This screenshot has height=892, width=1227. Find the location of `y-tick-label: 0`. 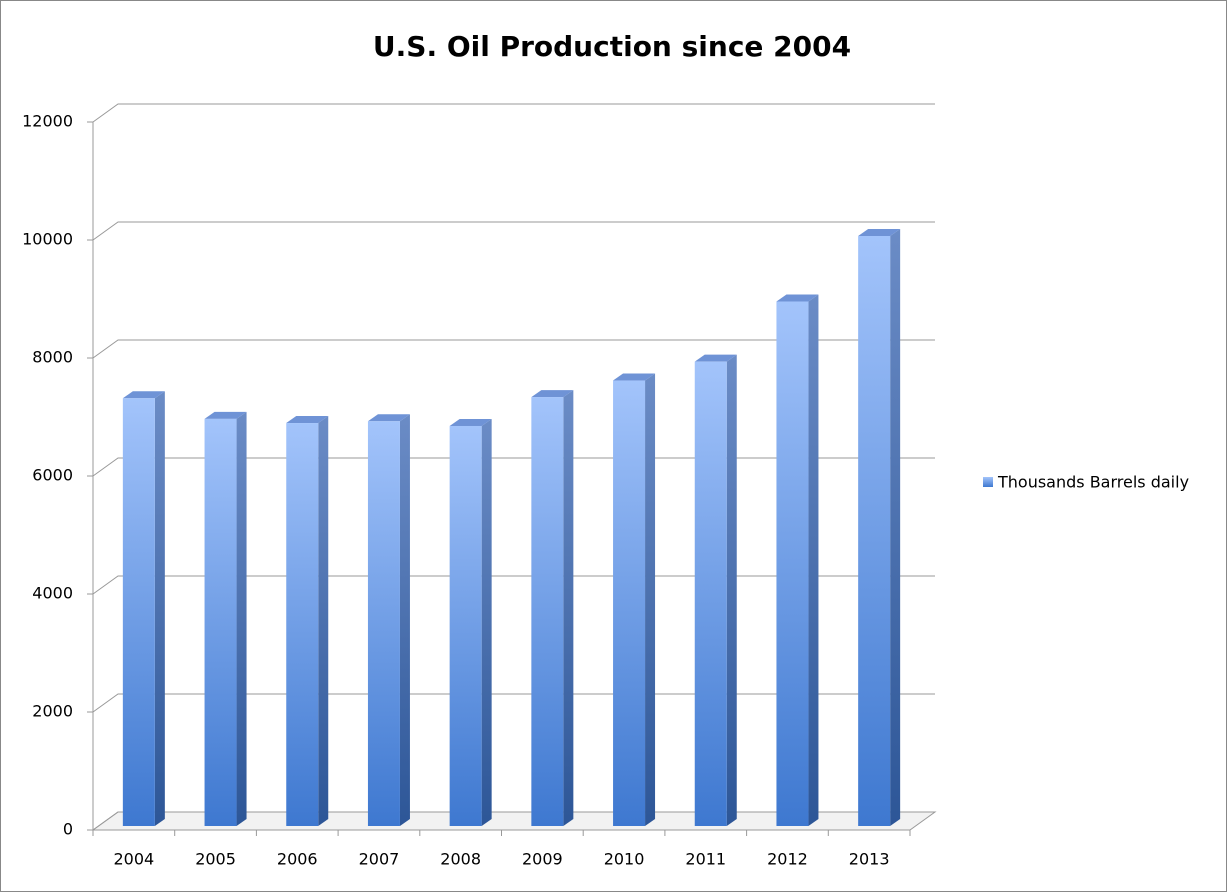

y-tick-label: 0 is located at coordinates (68, 829).